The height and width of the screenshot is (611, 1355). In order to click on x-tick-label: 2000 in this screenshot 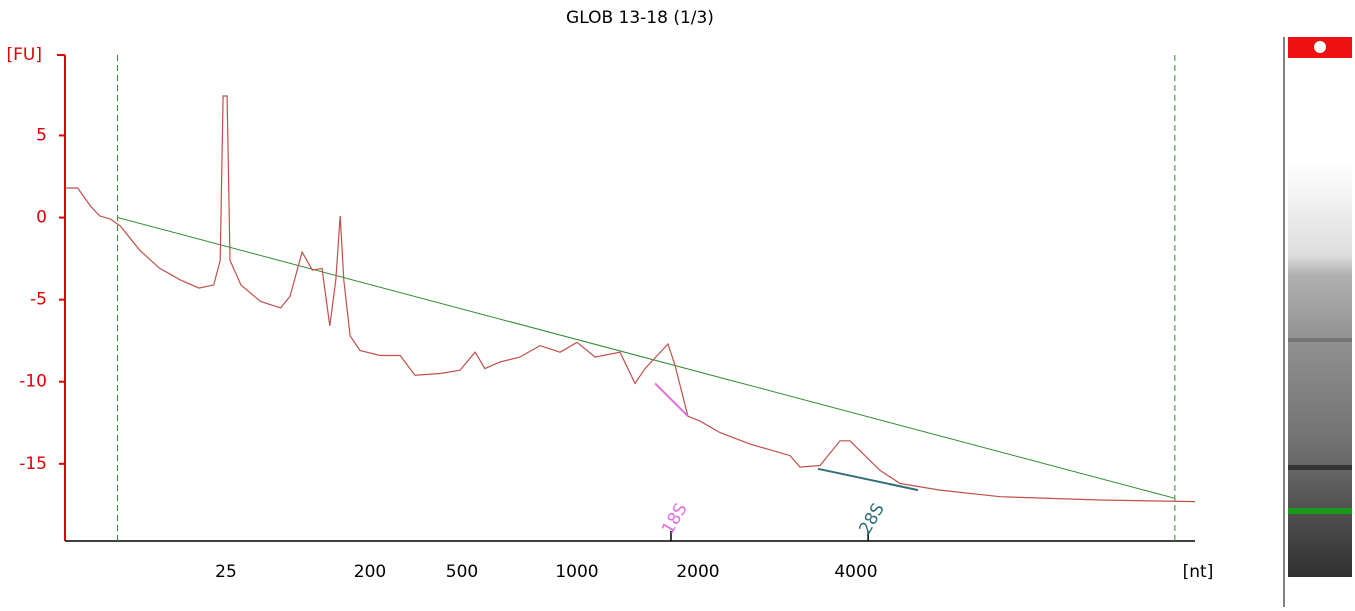, I will do `click(697, 572)`.